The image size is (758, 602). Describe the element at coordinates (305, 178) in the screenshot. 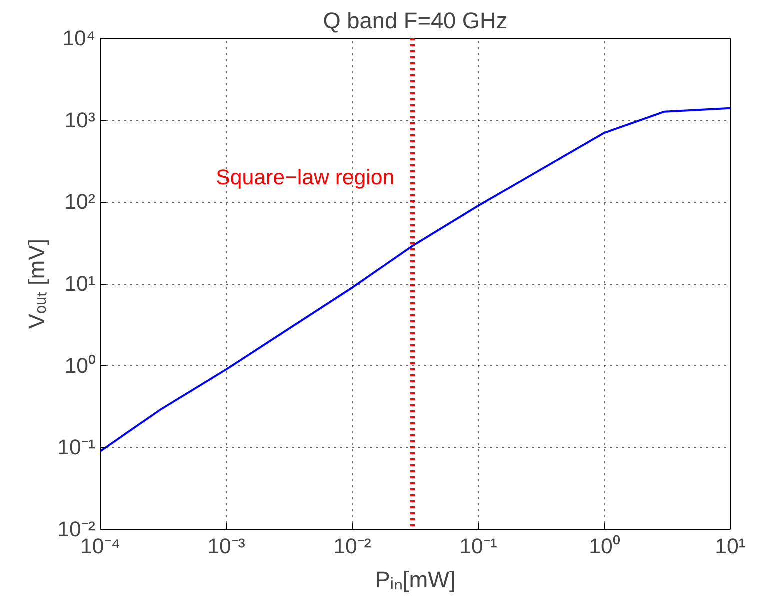

I see `ref-line-label: Square−law region` at that location.